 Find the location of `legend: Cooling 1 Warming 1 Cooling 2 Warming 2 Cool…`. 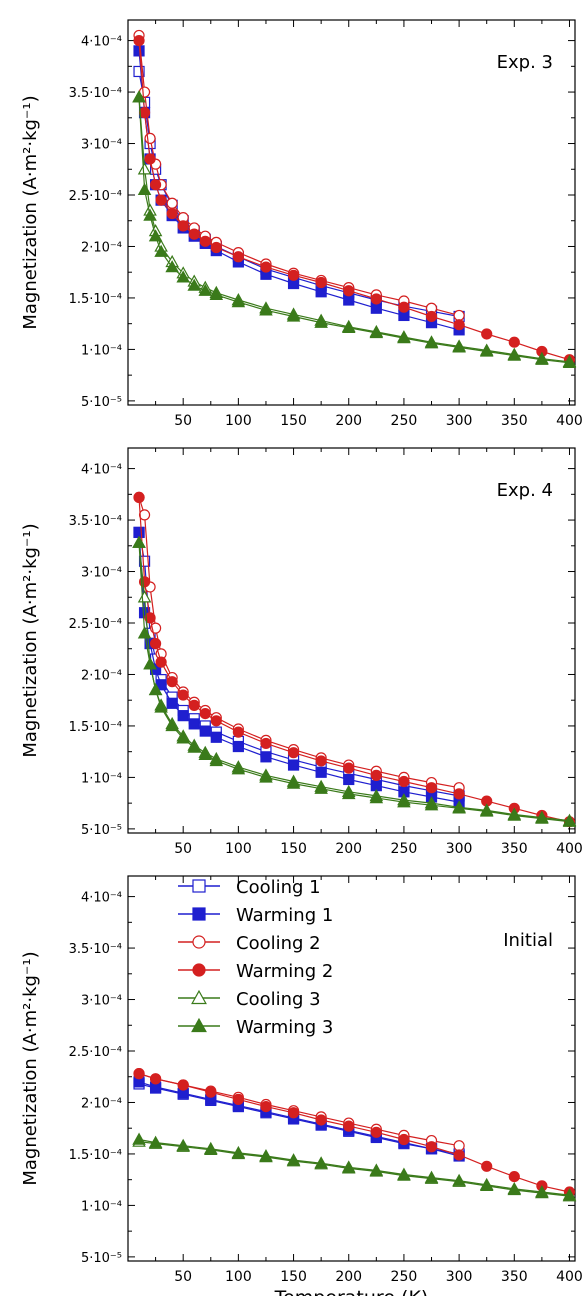

legend: Cooling 1 Warming 1 Cooling 2 Warming 2 Cool… is located at coordinates (255, 957).